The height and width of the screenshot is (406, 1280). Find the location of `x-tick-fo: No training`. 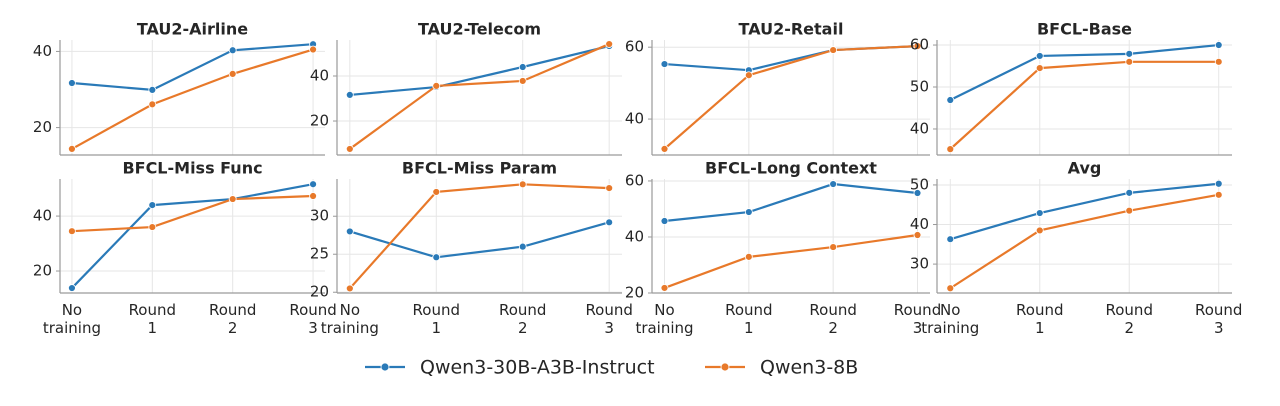

x-tick-fo: No training is located at coordinates (72, 319).